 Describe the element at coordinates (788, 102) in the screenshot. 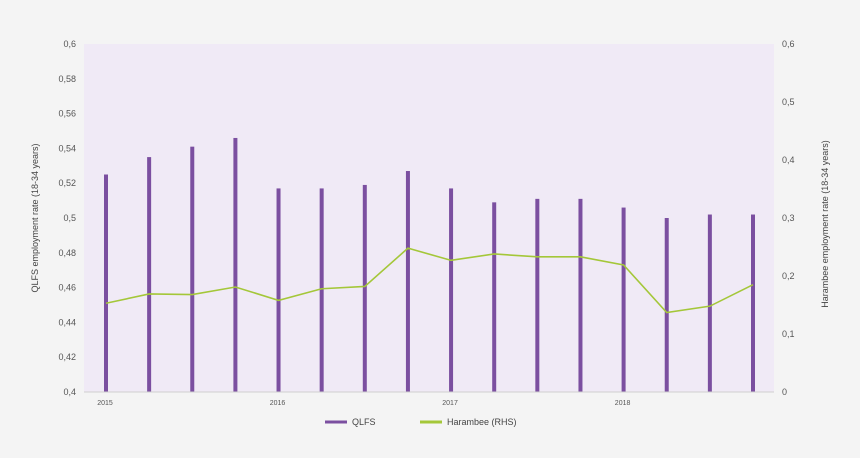

I see `right-tick-label: 0,5` at that location.